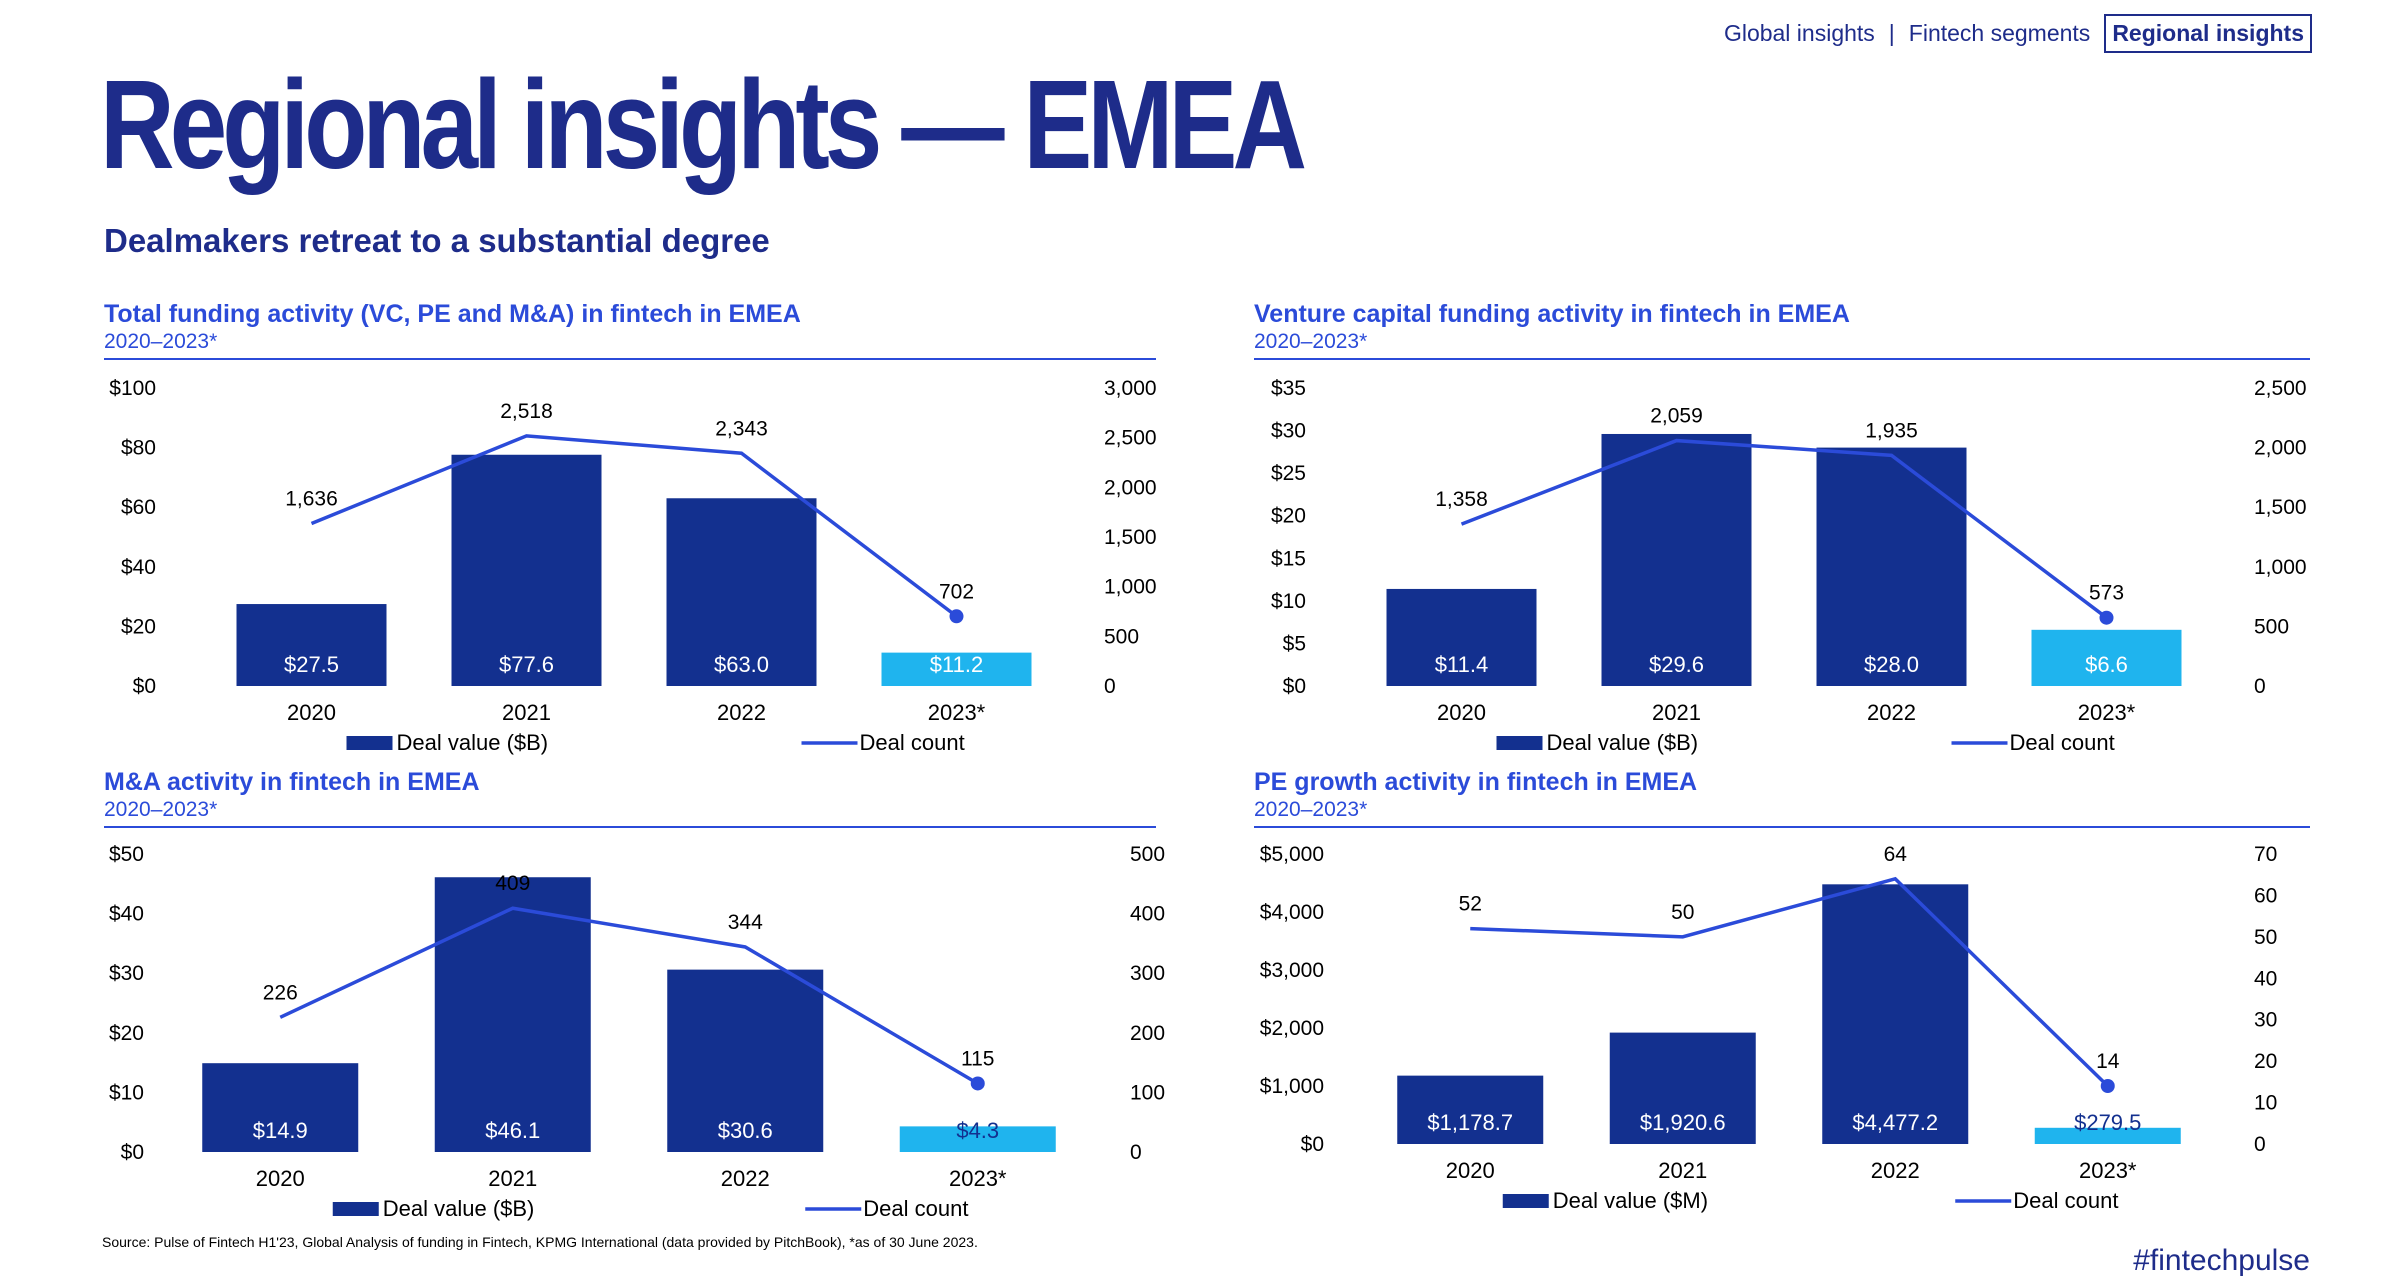  What do you see at coordinates (2106, 593) in the screenshot?
I see `deal-count-label: 573` at bounding box center [2106, 593].